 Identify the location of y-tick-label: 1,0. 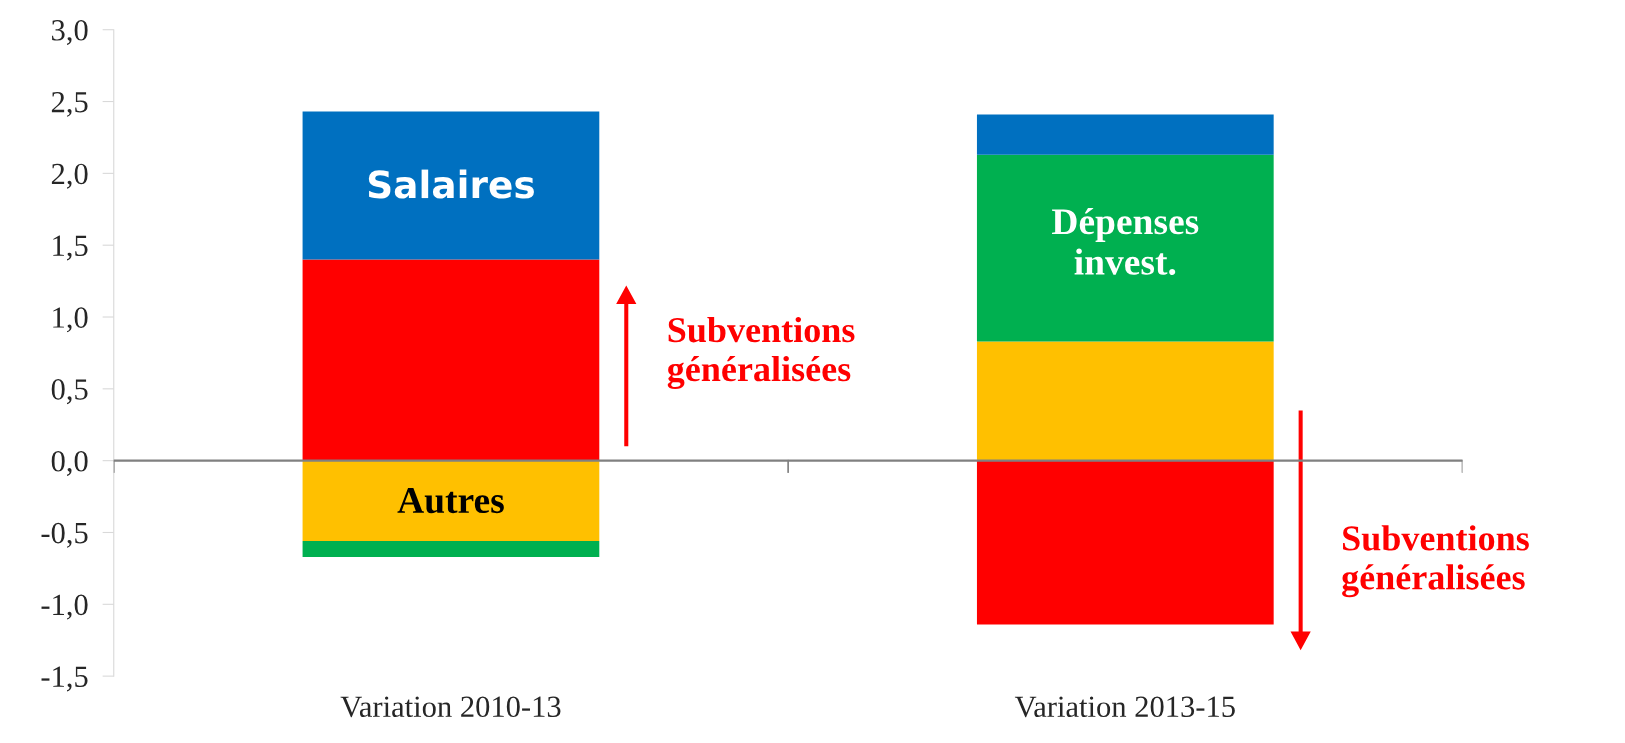
(70, 320).